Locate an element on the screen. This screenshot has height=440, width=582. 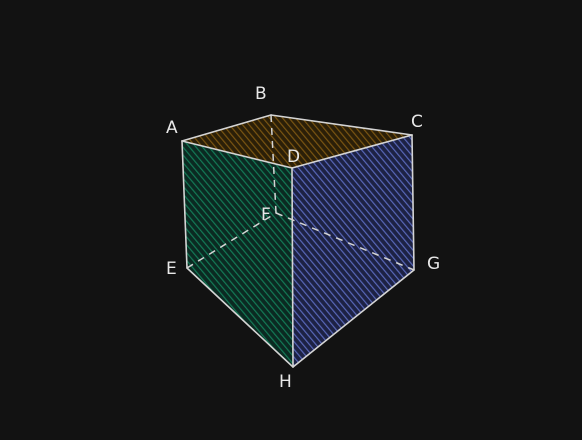
left-face is located at coordinates (237, 254).